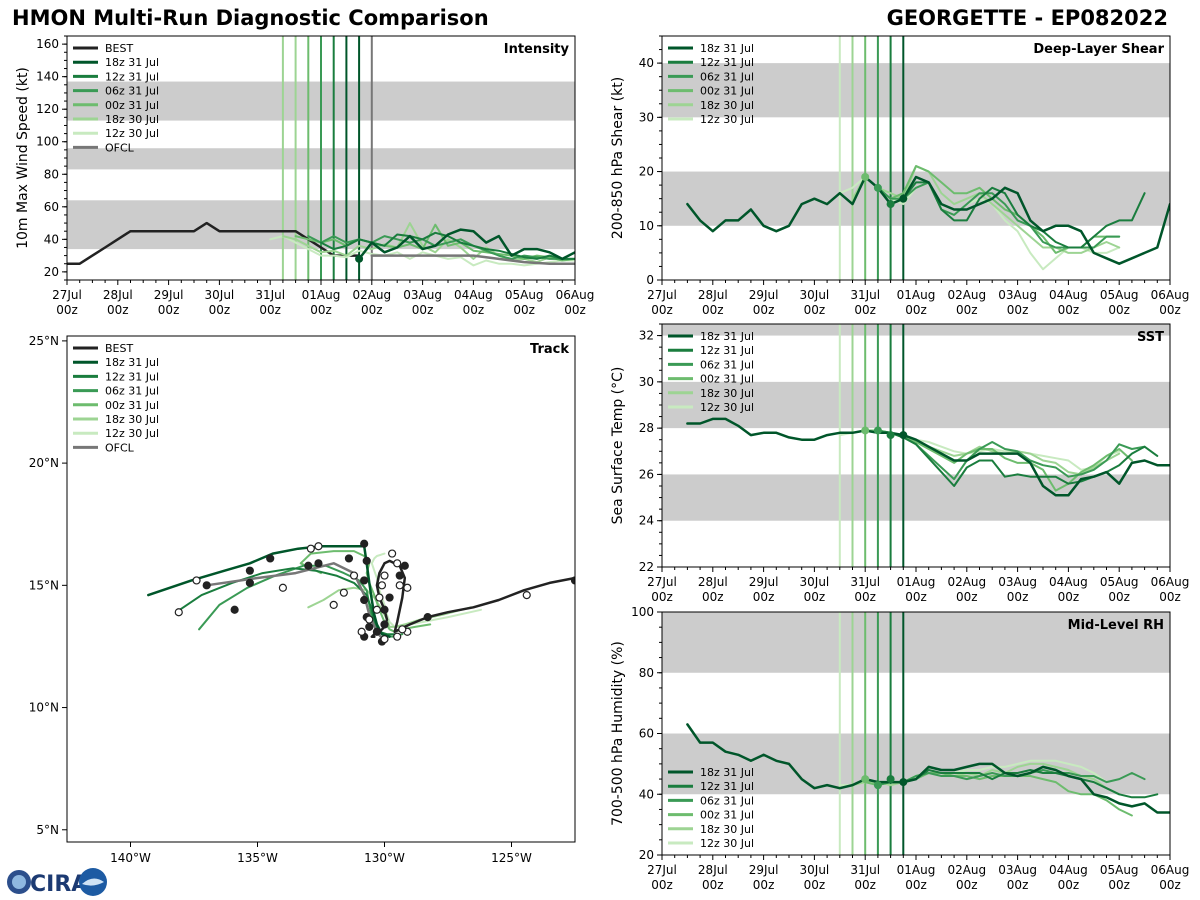 This screenshot has width=1200, height=900. I want to click on sst-x-tick-label-9: 05Aug 00z, so click(1119, 589).